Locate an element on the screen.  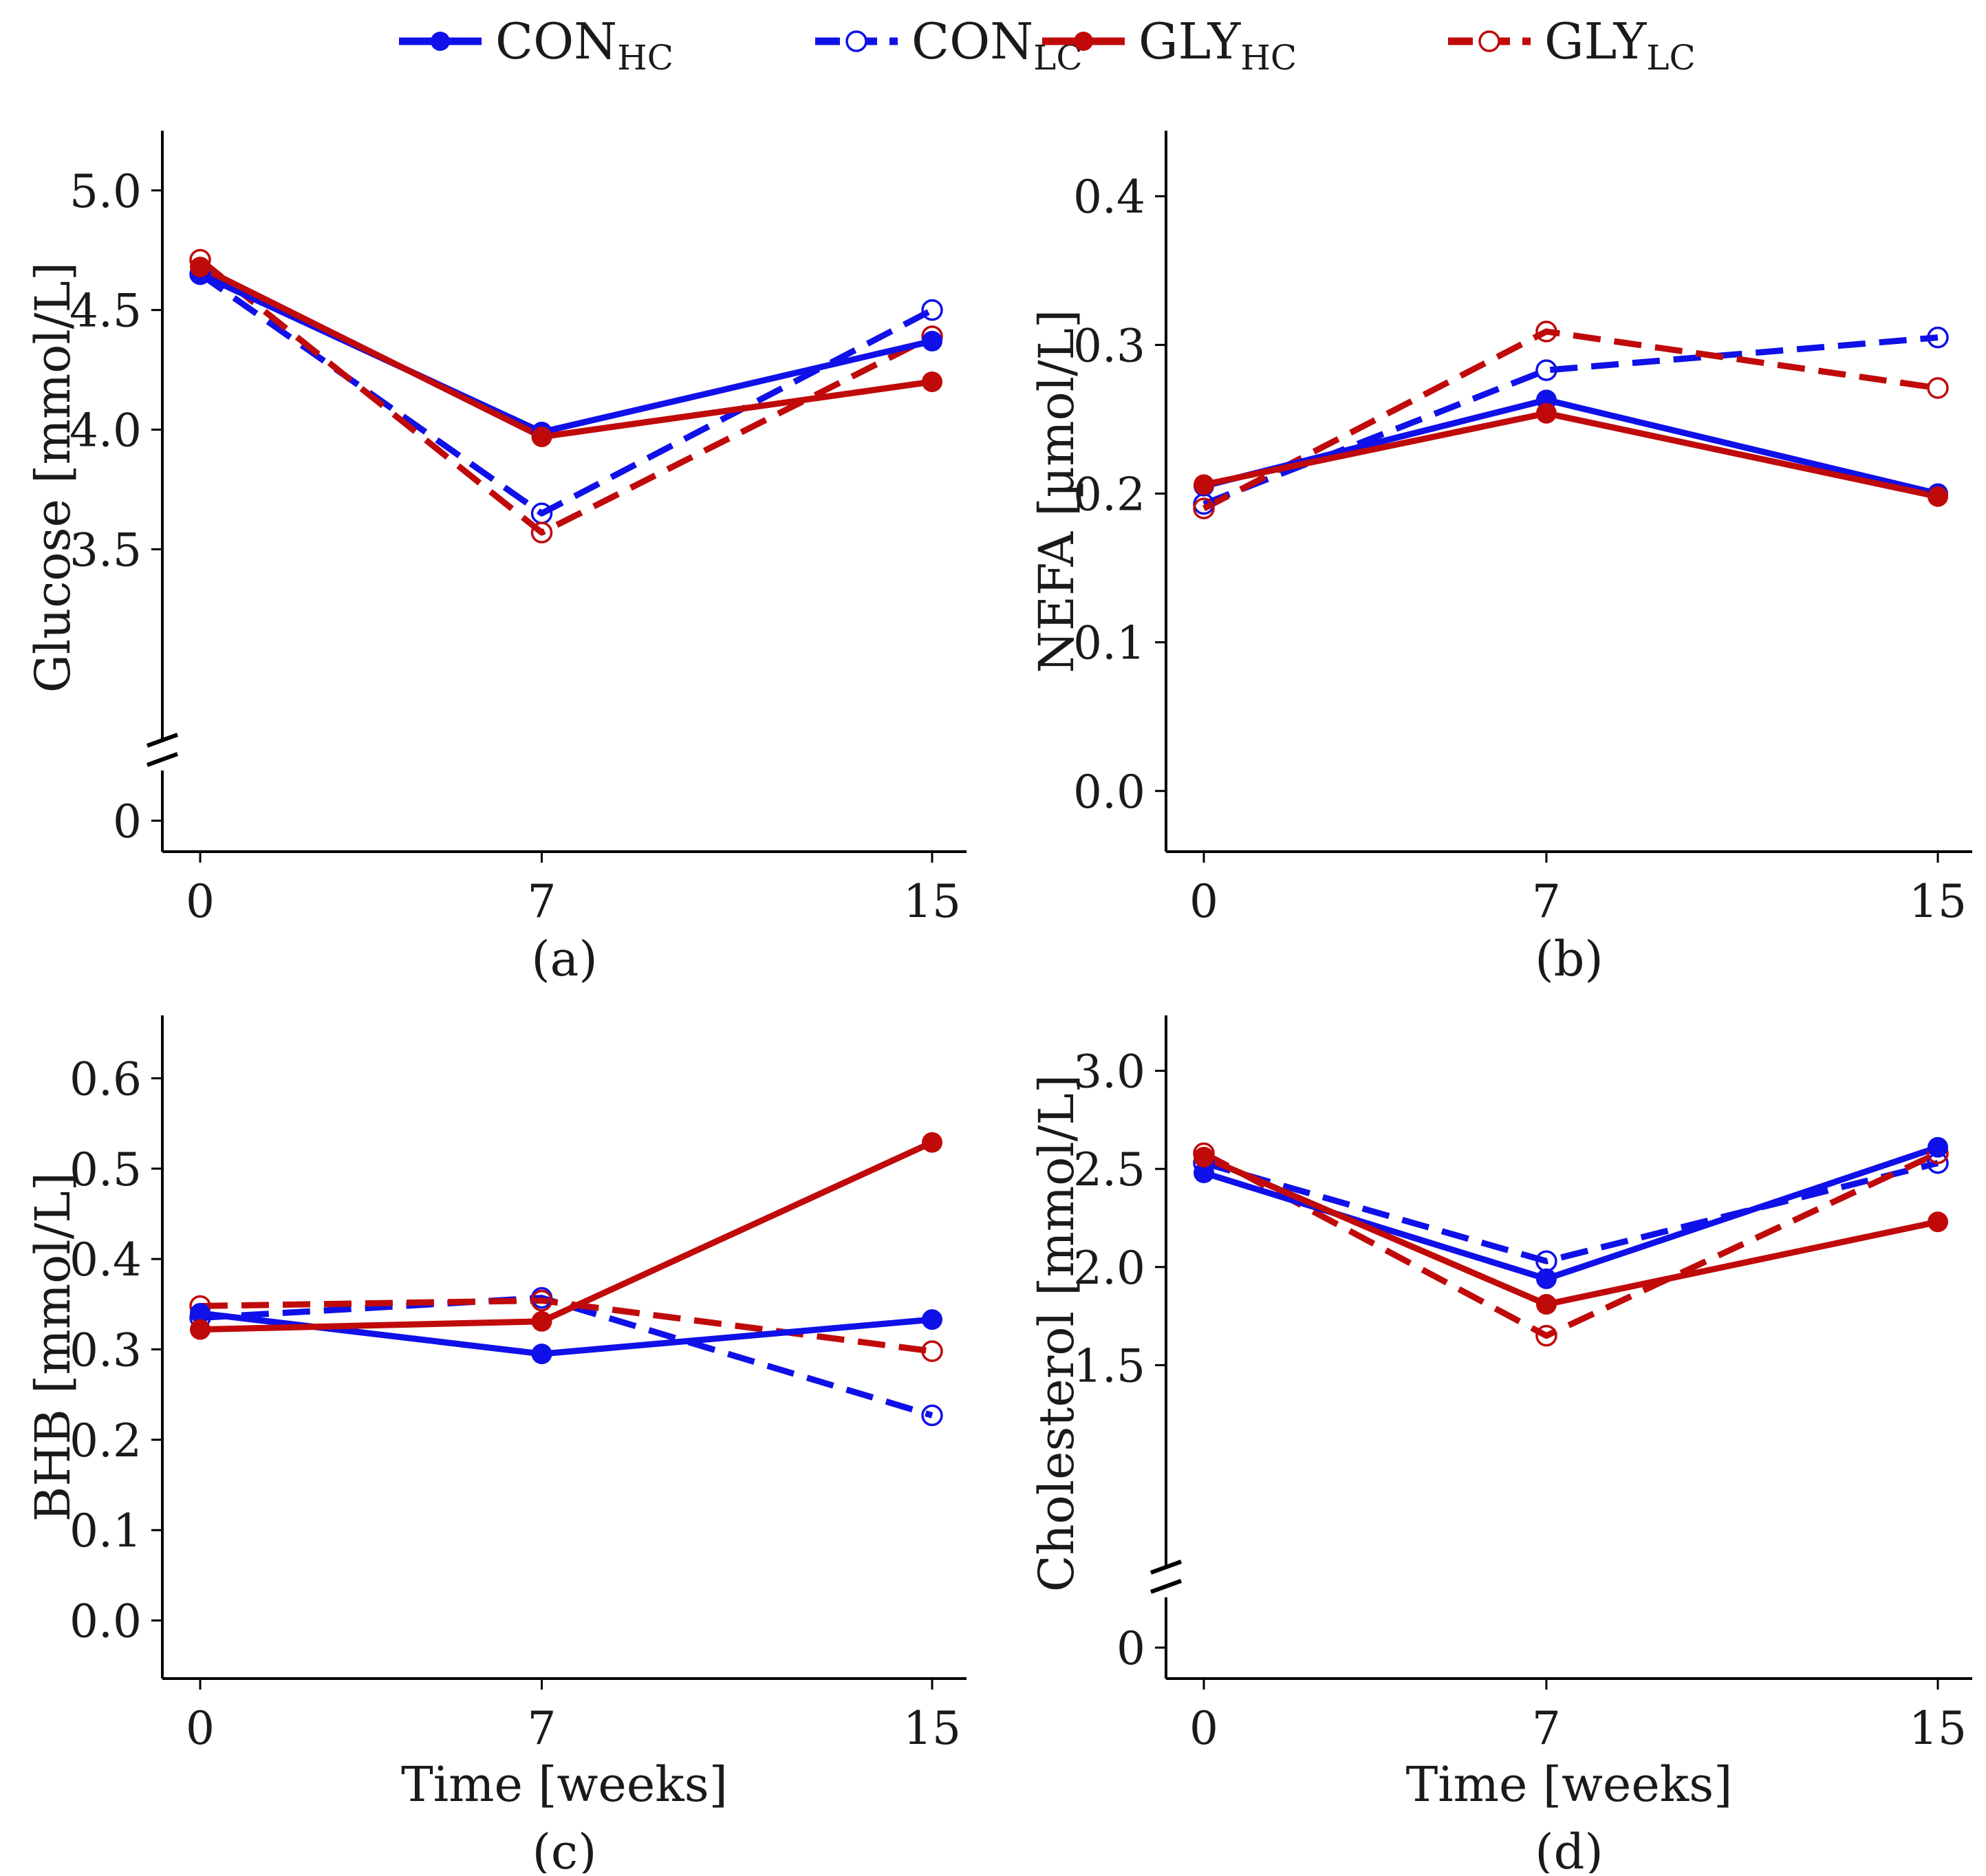
legend-item: GLYLC is located at coordinates (1572, 45).